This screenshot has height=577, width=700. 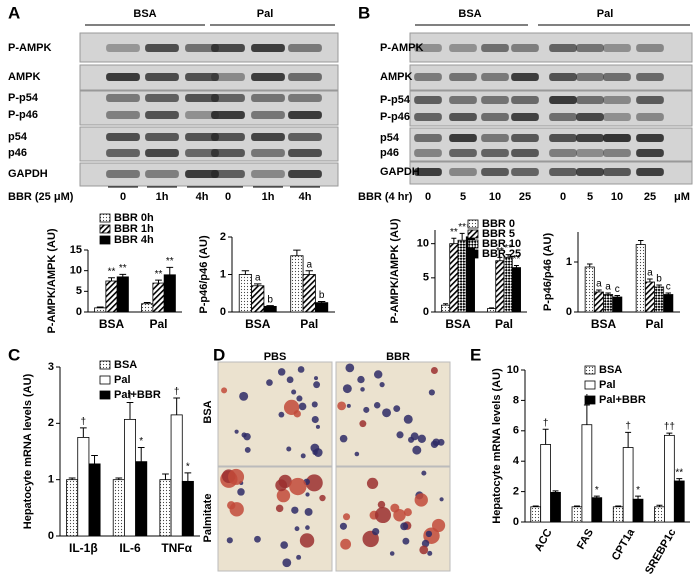 What do you see at coordinates (396, 77) in the screenshot?
I see `blot-row-label: AMPK` at bounding box center [396, 77].